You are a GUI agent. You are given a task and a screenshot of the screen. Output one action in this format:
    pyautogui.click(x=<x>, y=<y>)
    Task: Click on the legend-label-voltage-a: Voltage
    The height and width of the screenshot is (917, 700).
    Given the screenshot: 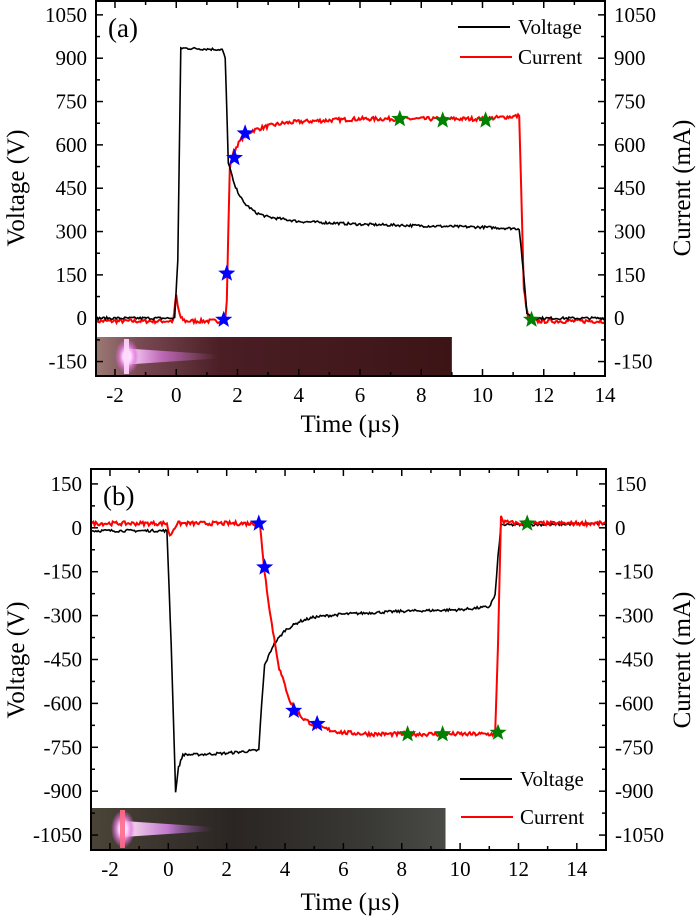 What is the action you would take?
    pyautogui.click(x=550, y=27)
    